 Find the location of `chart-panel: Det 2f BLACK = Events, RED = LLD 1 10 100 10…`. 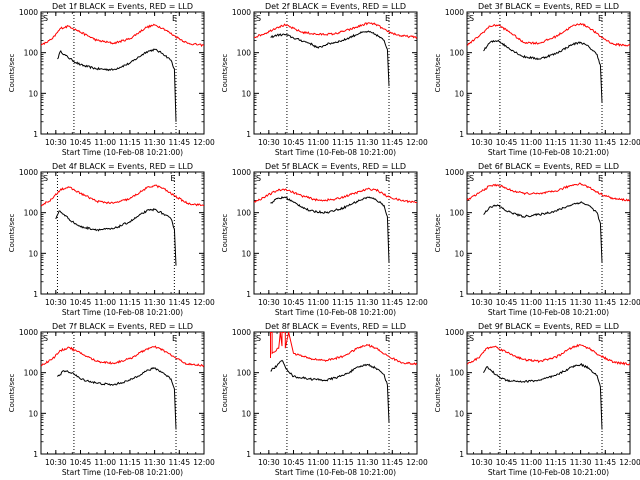

chart-panel: Det 2f BLACK = Events, RED = LLD 1 10 100 10… is located at coordinates (324, 79).